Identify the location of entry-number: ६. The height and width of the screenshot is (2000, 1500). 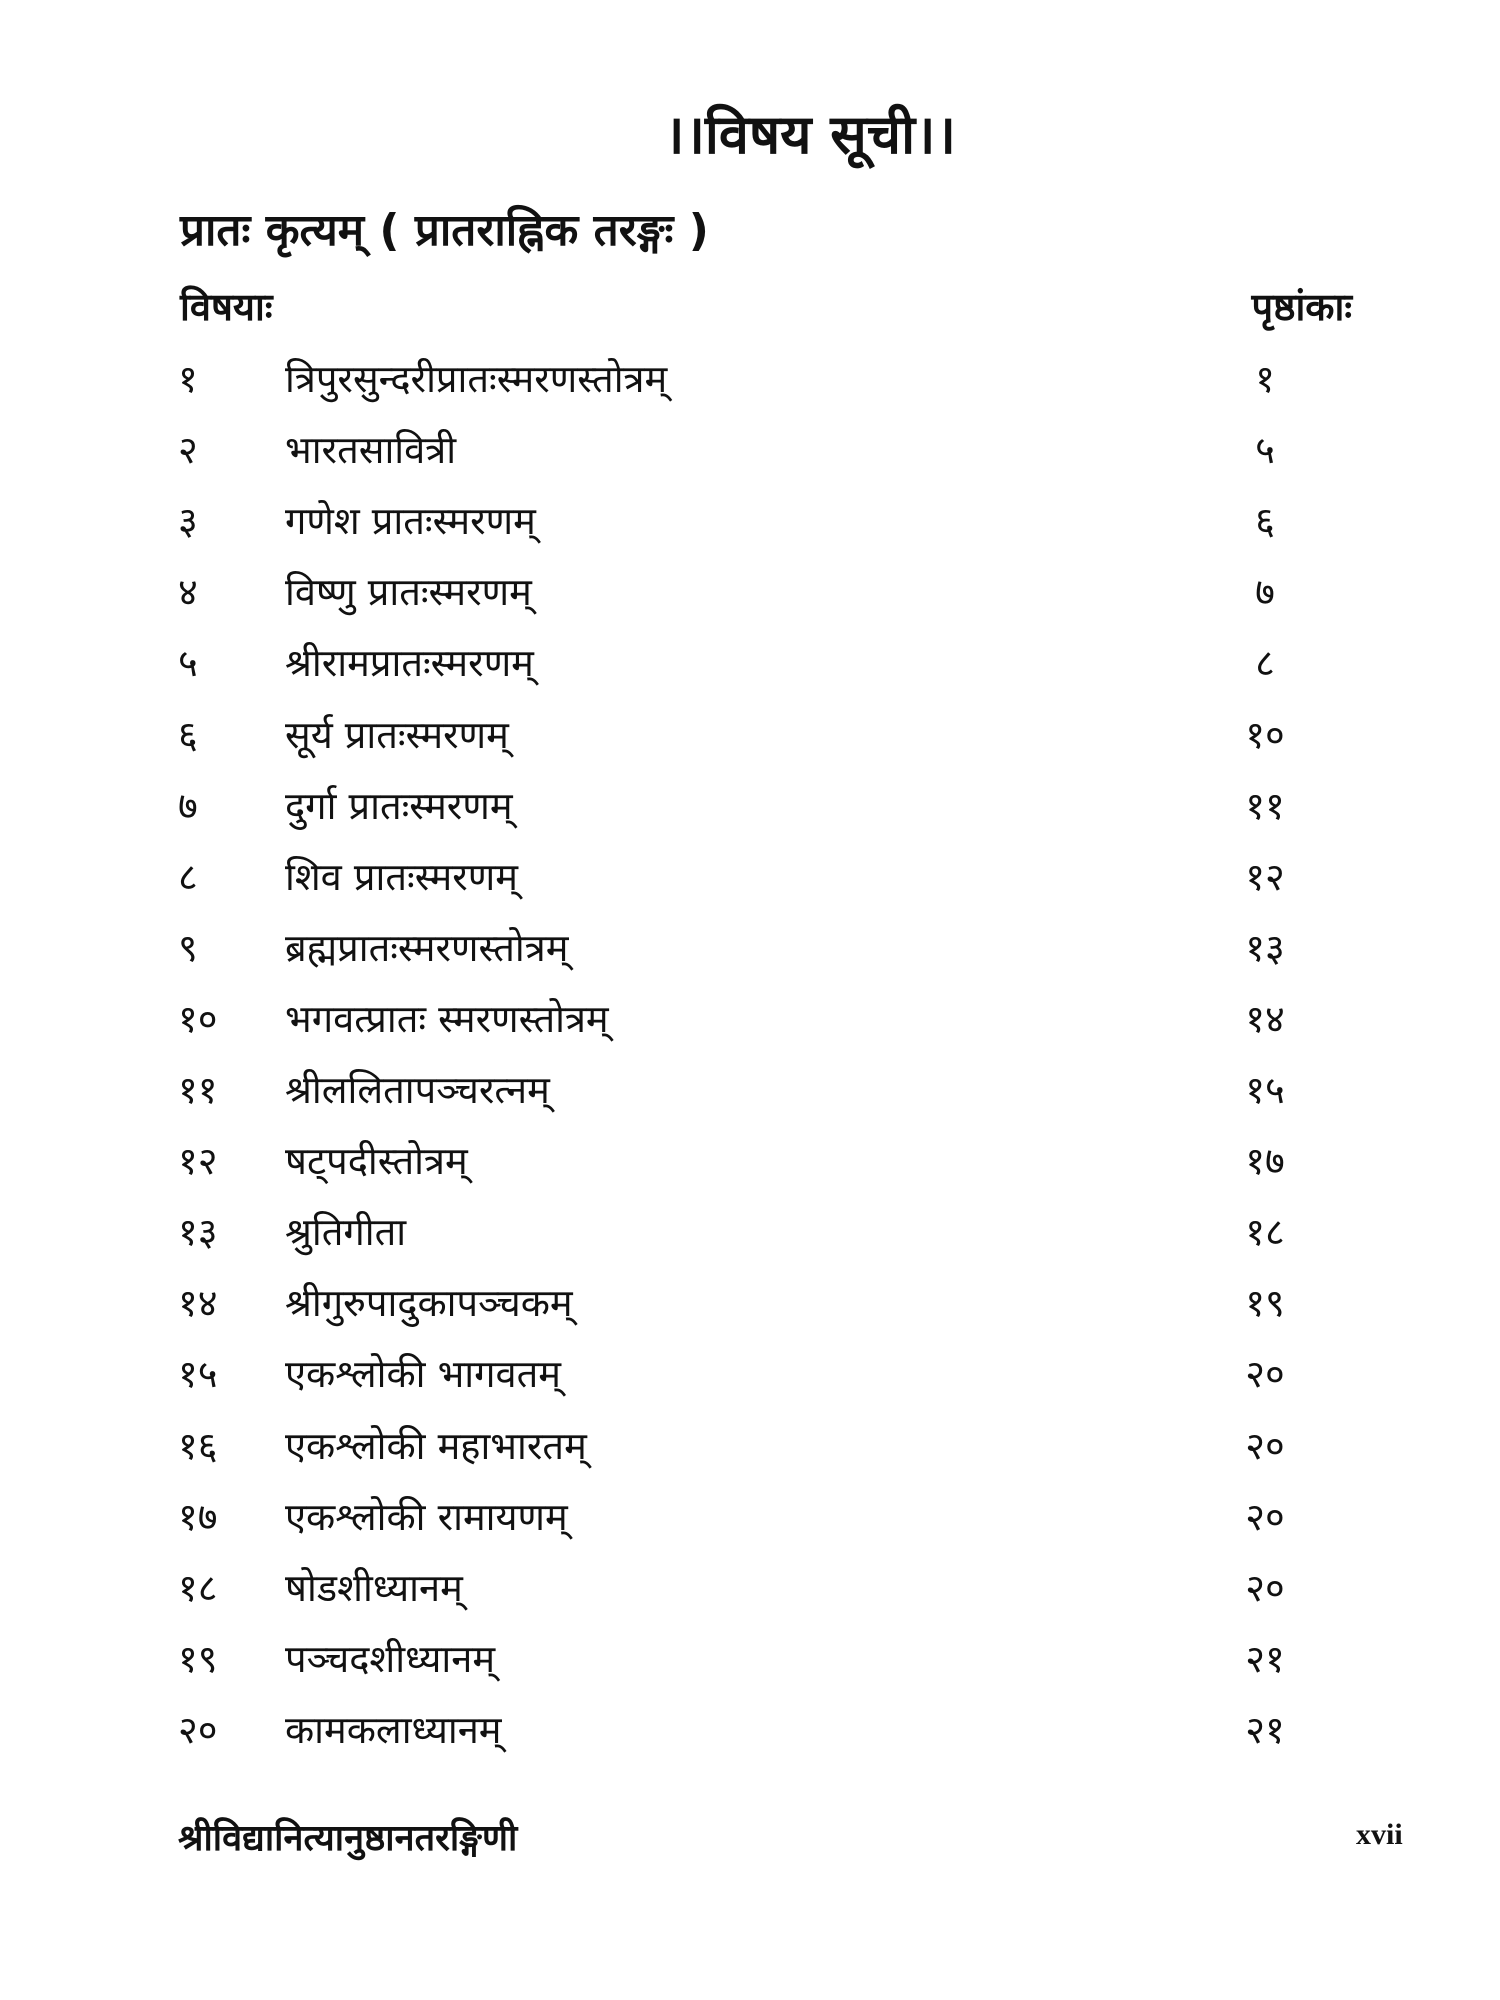
(188, 734).